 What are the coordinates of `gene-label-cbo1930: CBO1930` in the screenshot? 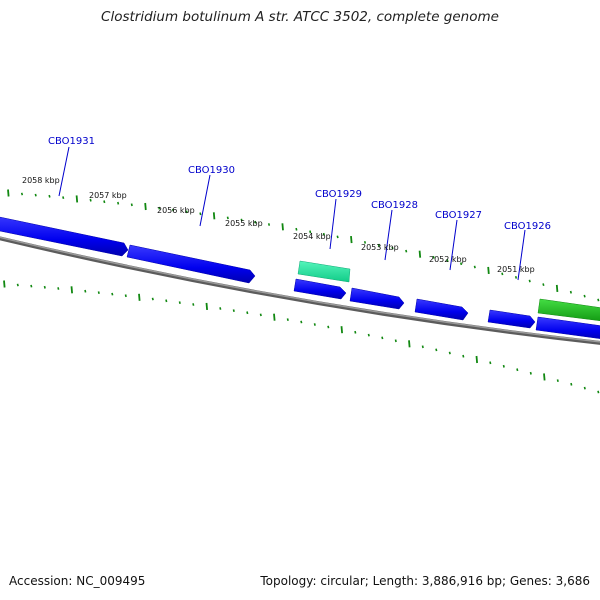 It's located at (211, 170).